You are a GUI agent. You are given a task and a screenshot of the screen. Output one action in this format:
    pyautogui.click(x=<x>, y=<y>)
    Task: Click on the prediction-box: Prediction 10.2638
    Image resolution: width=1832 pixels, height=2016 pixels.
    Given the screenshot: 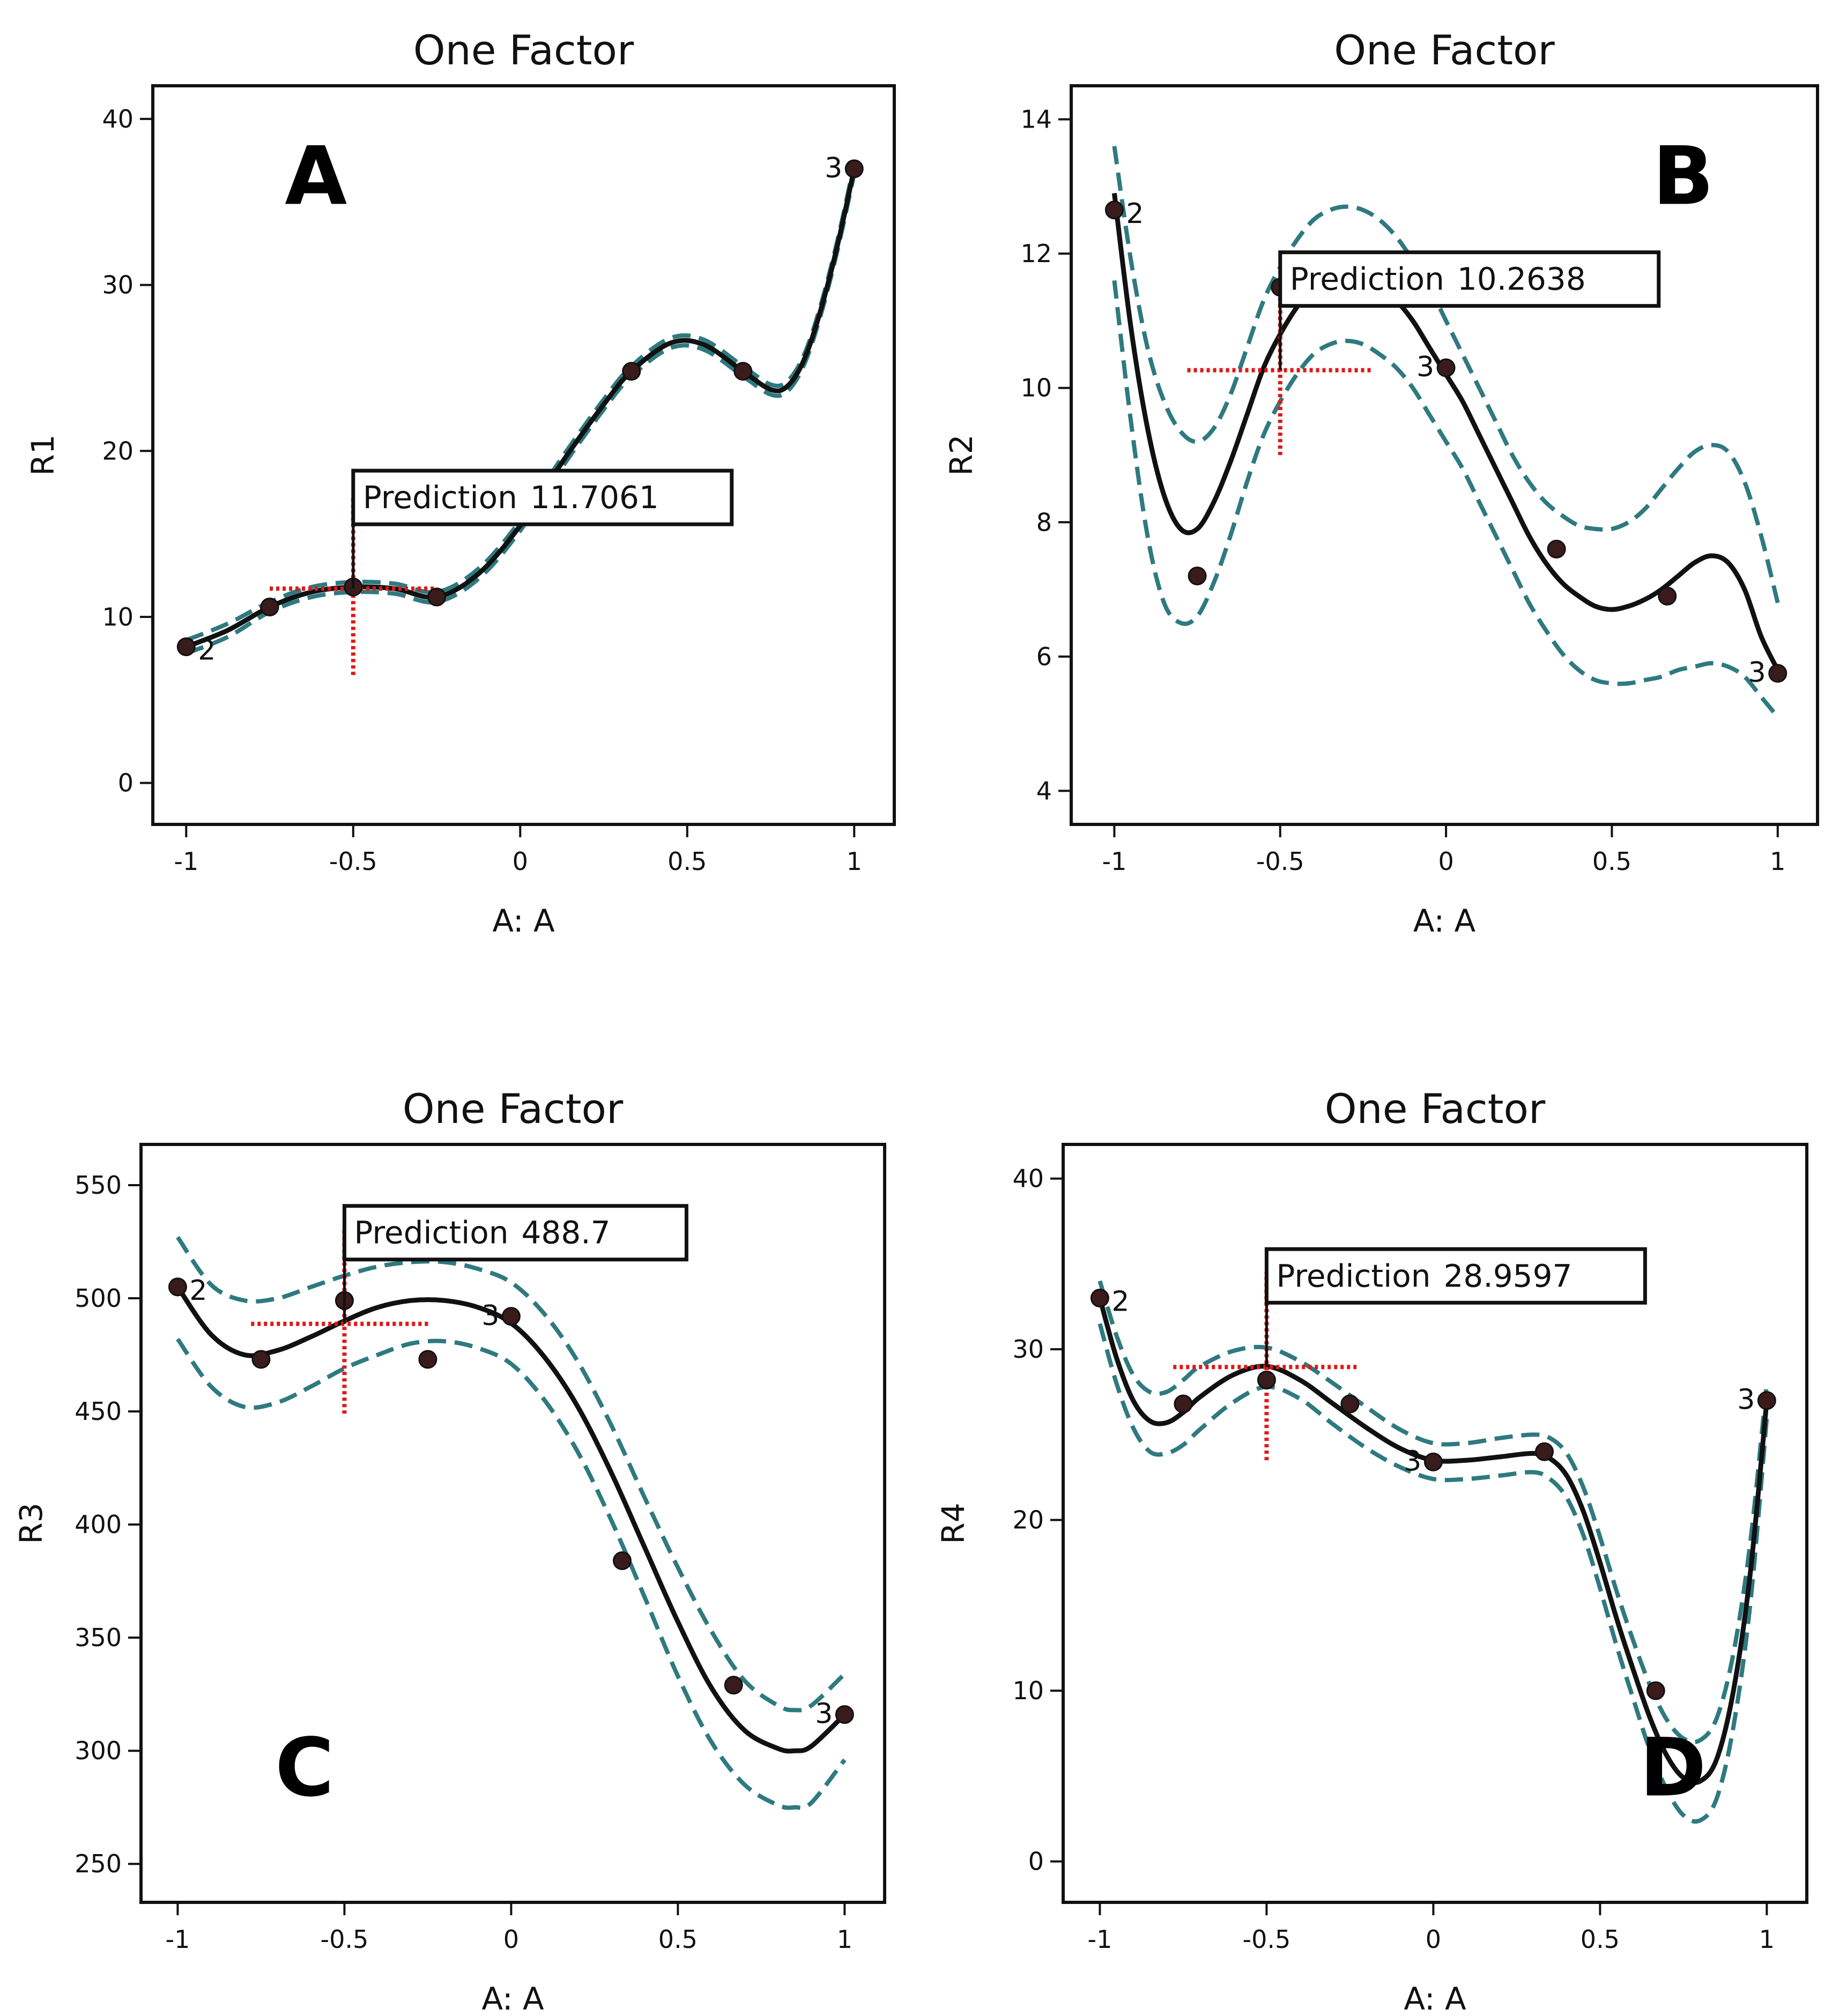 What is the action you would take?
    pyautogui.click(x=1469, y=310)
    